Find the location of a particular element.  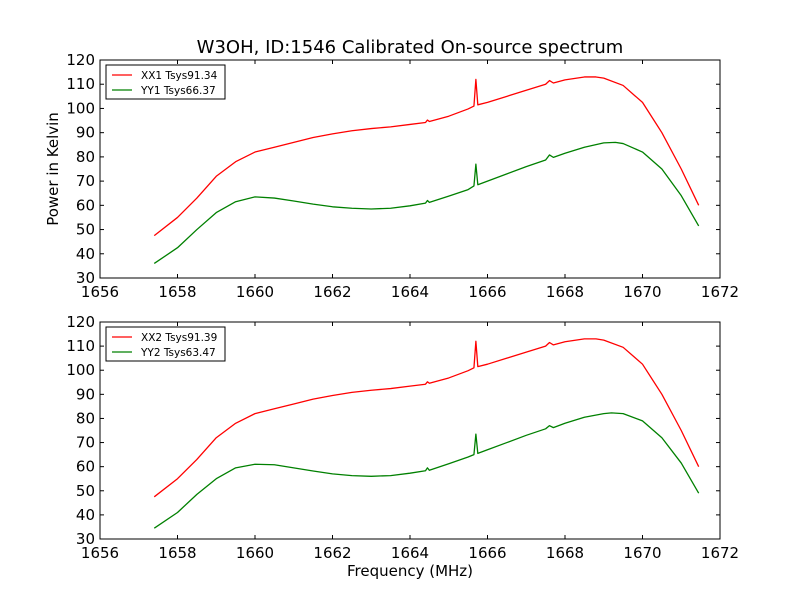

legend-label: XX1 Tsys91.34 is located at coordinates (179, 76).